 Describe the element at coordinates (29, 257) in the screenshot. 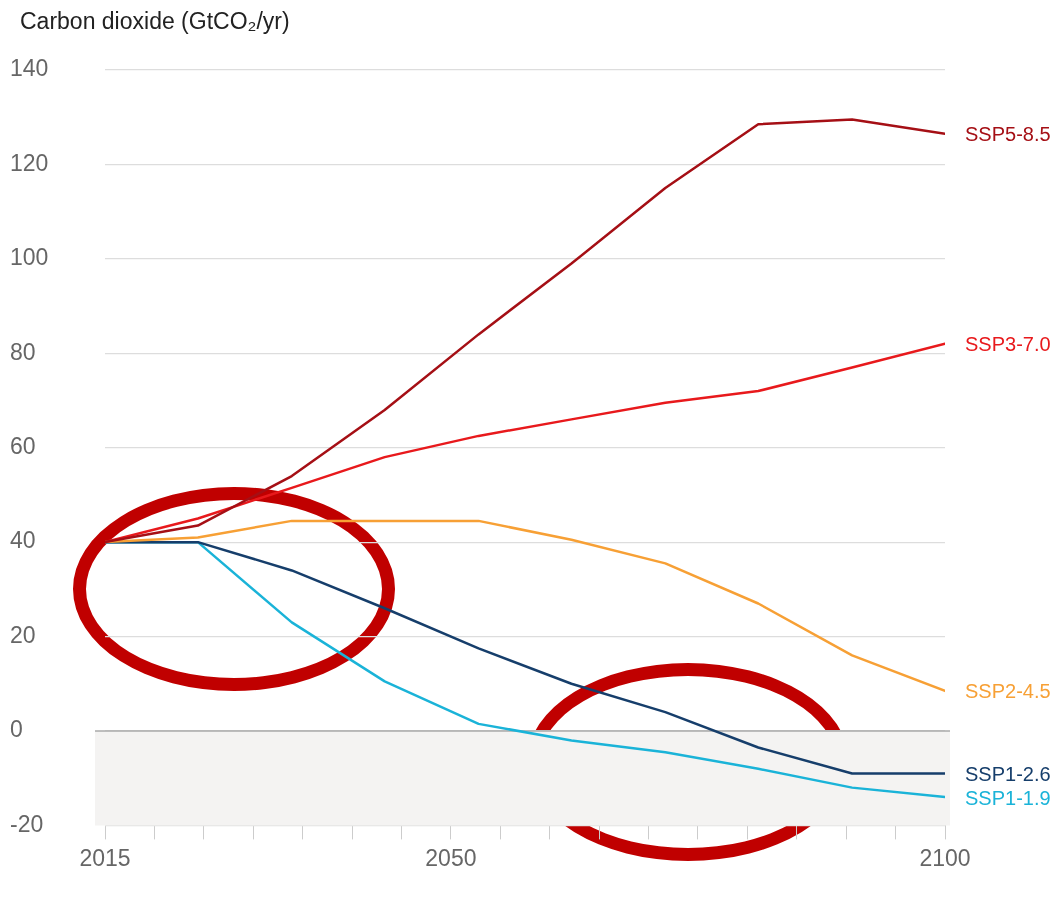

I see `y-tick-label: 100` at that location.